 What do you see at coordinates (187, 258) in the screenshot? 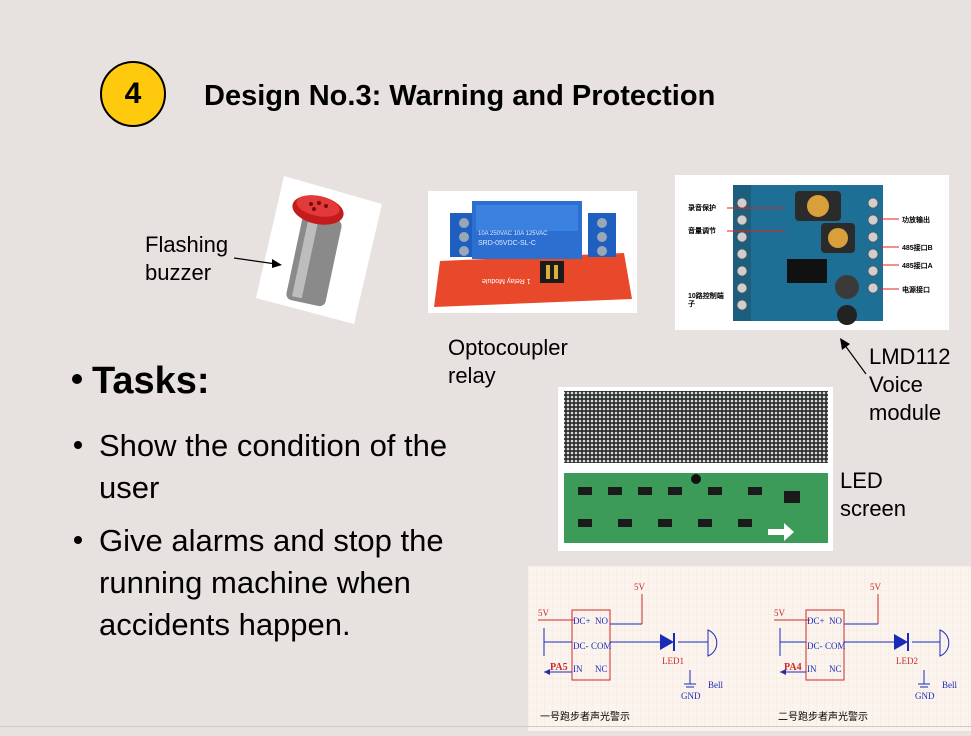
I see `buzzer-label: Flashing buzzer` at bounding box center [187, 258].